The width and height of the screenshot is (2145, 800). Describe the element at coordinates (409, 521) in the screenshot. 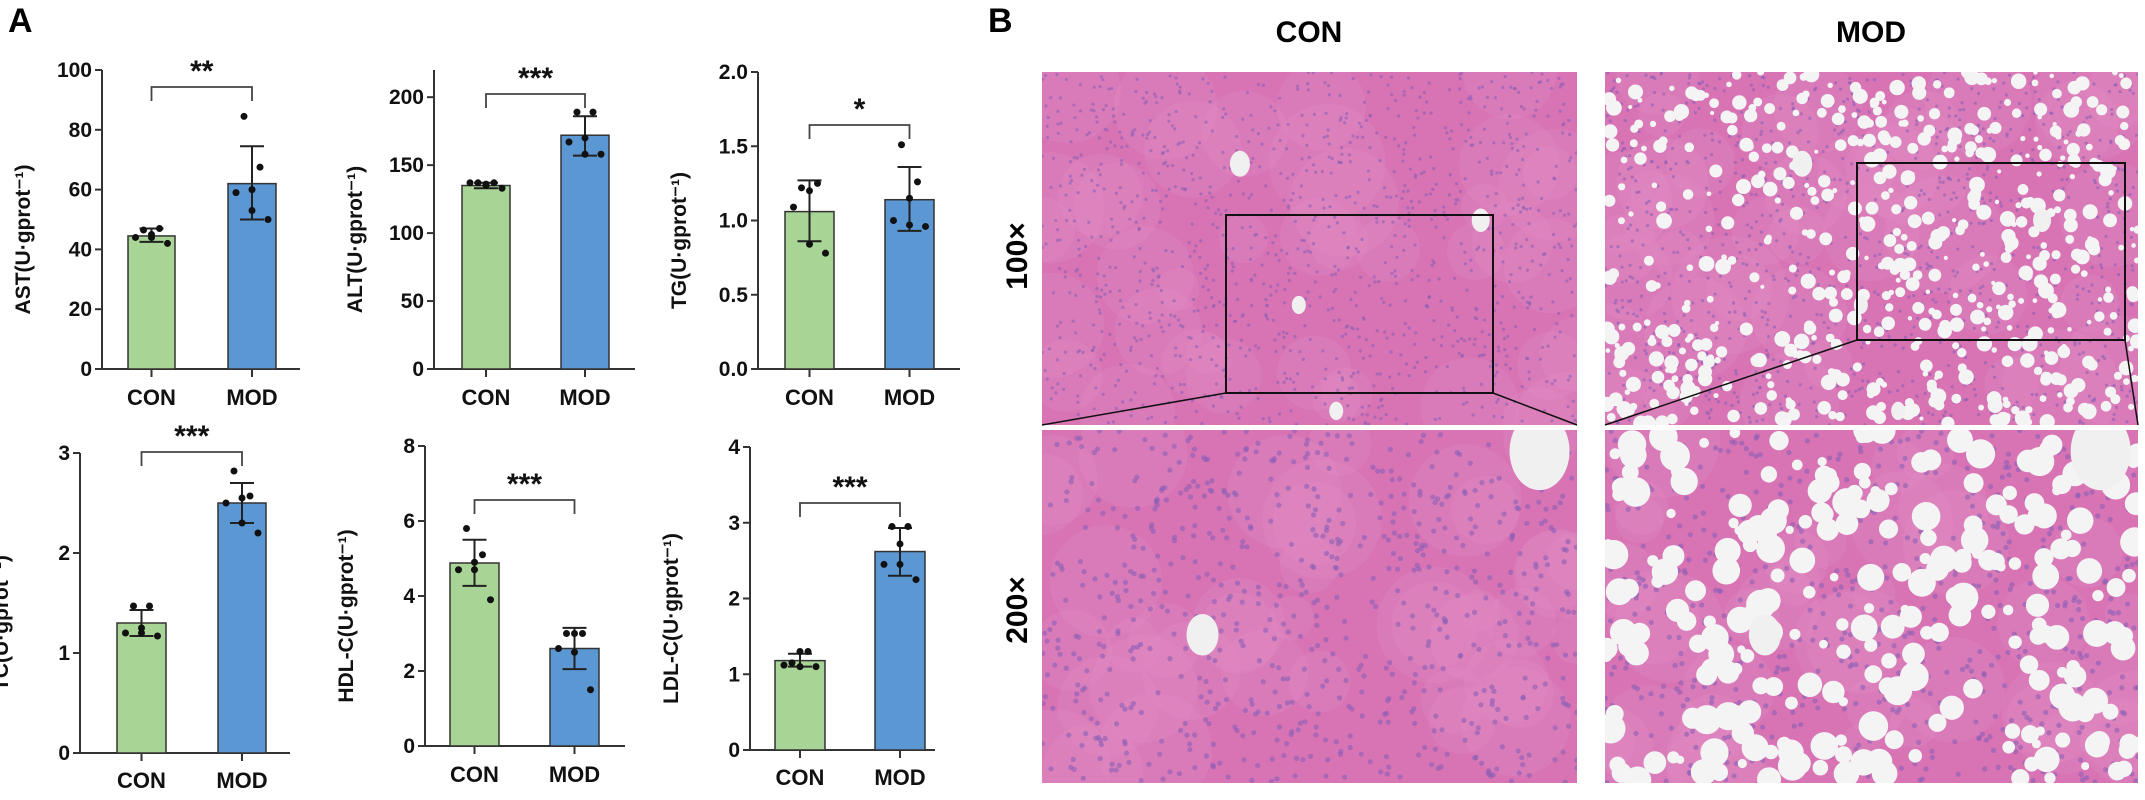

I see `y-tick-label: 6` at that location.